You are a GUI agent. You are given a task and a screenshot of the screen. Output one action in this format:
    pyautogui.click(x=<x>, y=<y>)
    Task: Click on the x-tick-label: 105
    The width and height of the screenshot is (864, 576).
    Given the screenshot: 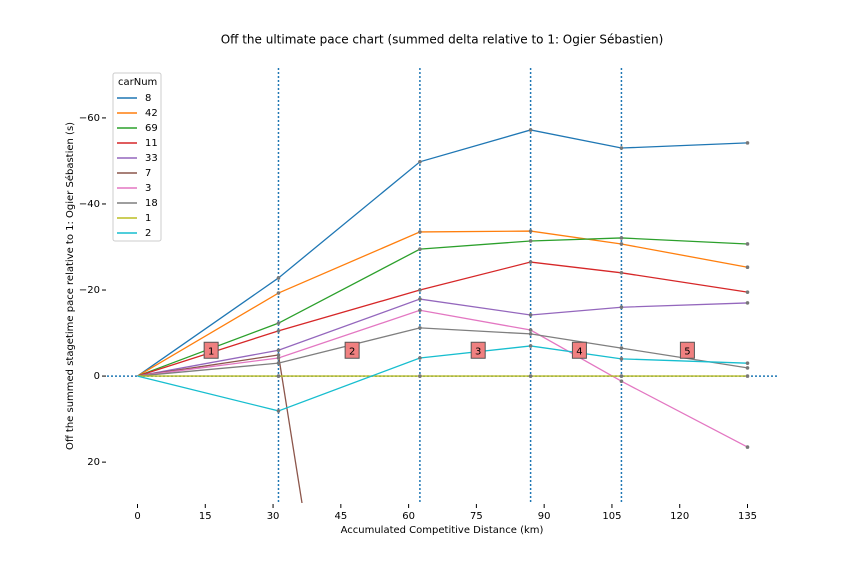 What is the action you would take?
    pyautogui.click(x=611, y=516)
    